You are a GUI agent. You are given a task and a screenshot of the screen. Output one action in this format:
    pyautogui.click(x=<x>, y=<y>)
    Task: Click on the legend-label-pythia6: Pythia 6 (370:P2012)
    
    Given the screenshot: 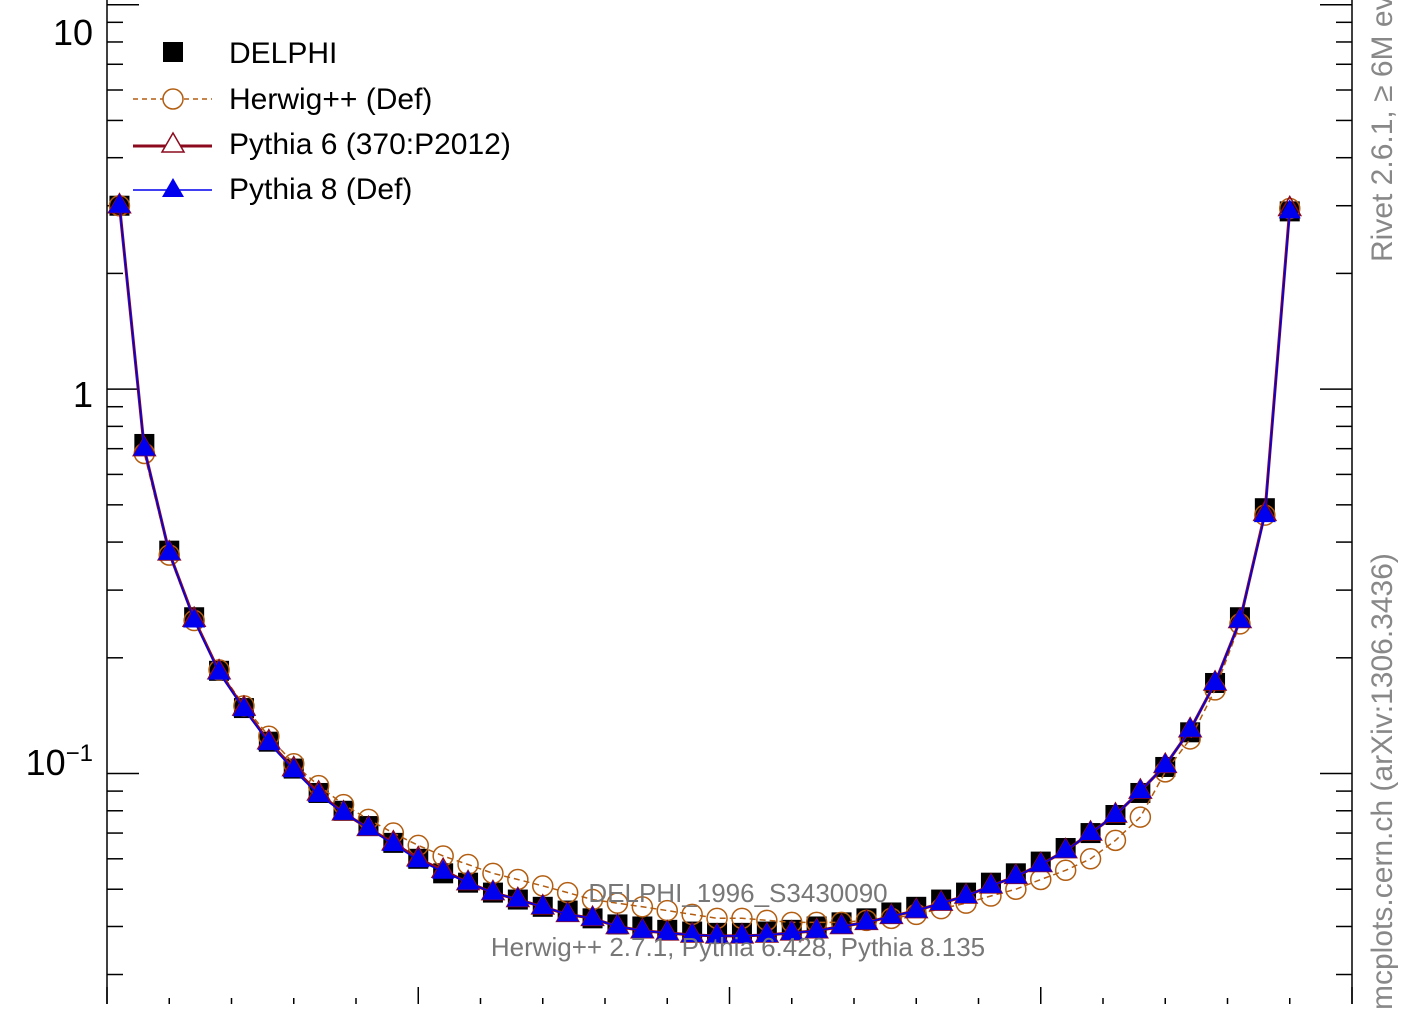 What is the action you would take?
    pyautogui.click(x=370, y=144)
    